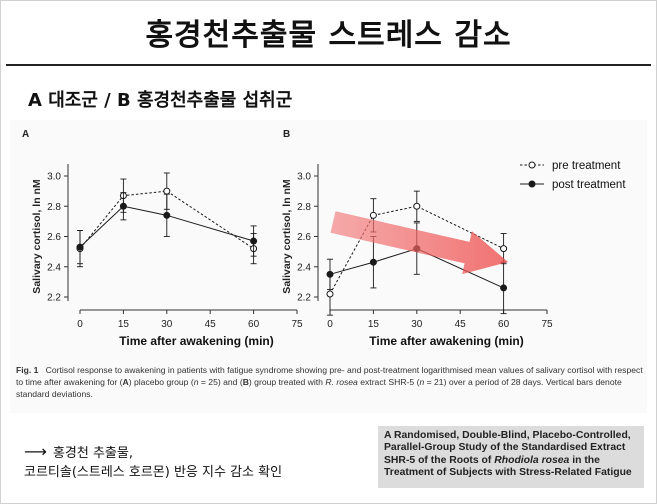 This screenshot has width=657, height=504. I want to click on legend-label-post: post treatment, so click(589, 185).